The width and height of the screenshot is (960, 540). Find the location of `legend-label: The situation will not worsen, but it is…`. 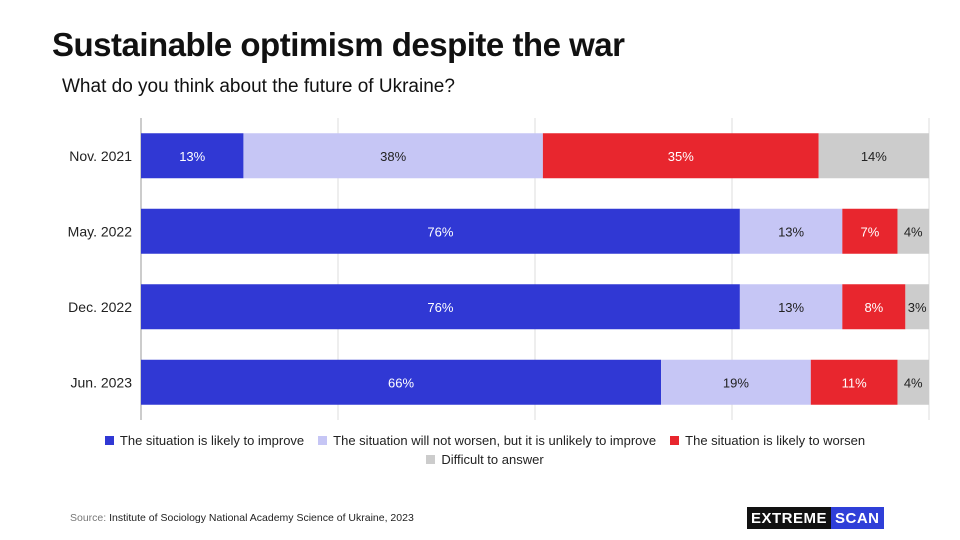

legend-label: The situation will not worsen, but it is… is located at coordinates (495, 440).